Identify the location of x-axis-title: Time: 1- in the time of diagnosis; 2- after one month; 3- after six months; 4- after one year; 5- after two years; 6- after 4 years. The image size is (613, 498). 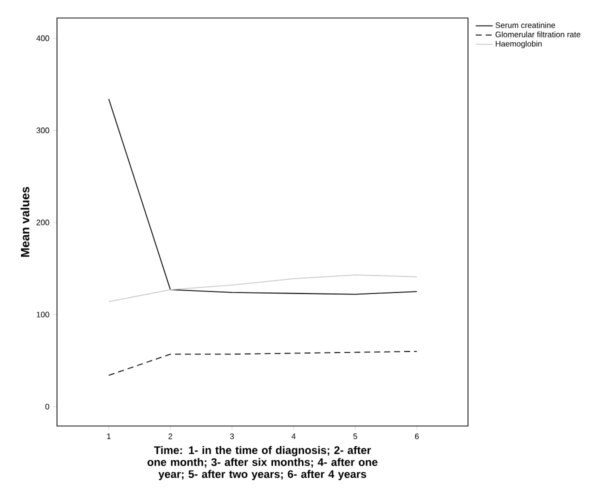
(263, 463).